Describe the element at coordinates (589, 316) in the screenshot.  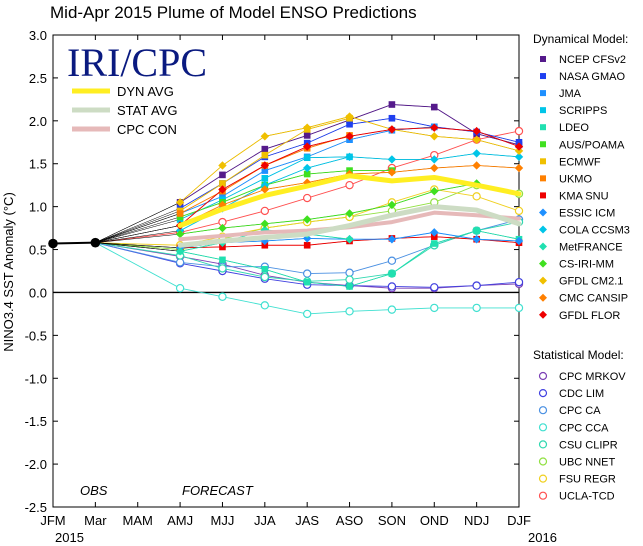
I see `legend-label: GFDL FLOR` at that location.